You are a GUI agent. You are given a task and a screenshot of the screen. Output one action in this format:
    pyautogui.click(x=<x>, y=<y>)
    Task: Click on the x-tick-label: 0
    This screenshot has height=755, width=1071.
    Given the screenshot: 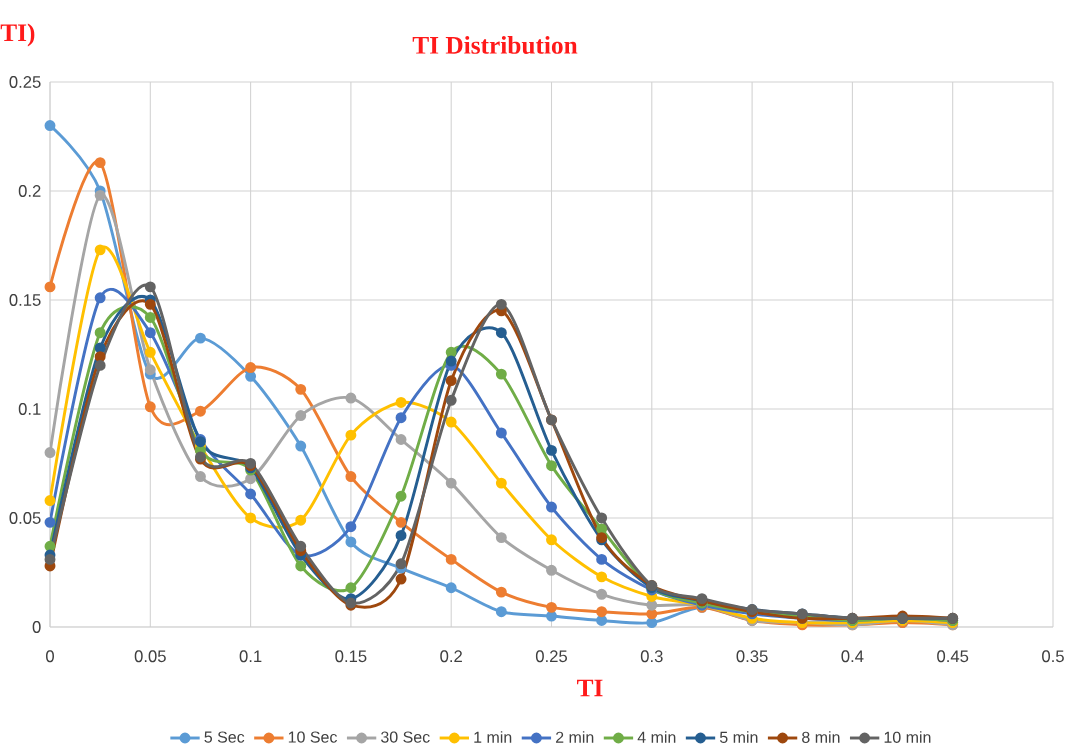 What is the action you would take?
    pyautogui.click(x=50, y=656)
    